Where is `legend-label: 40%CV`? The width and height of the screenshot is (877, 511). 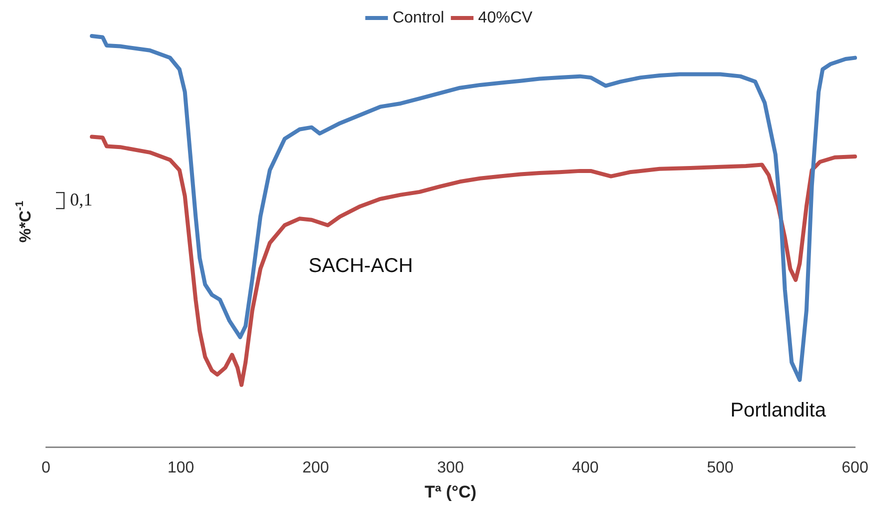 legend-label: 40%CV is located at coordinates (505, 17).